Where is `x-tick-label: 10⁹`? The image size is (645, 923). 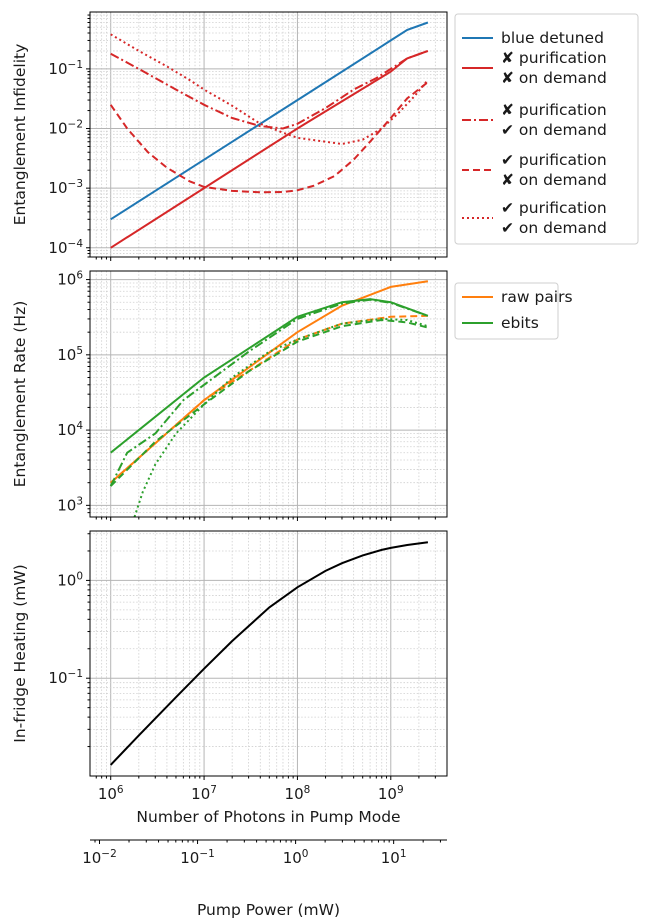
x-tick-label: 10⁹ is located at coordinates (391, 793).